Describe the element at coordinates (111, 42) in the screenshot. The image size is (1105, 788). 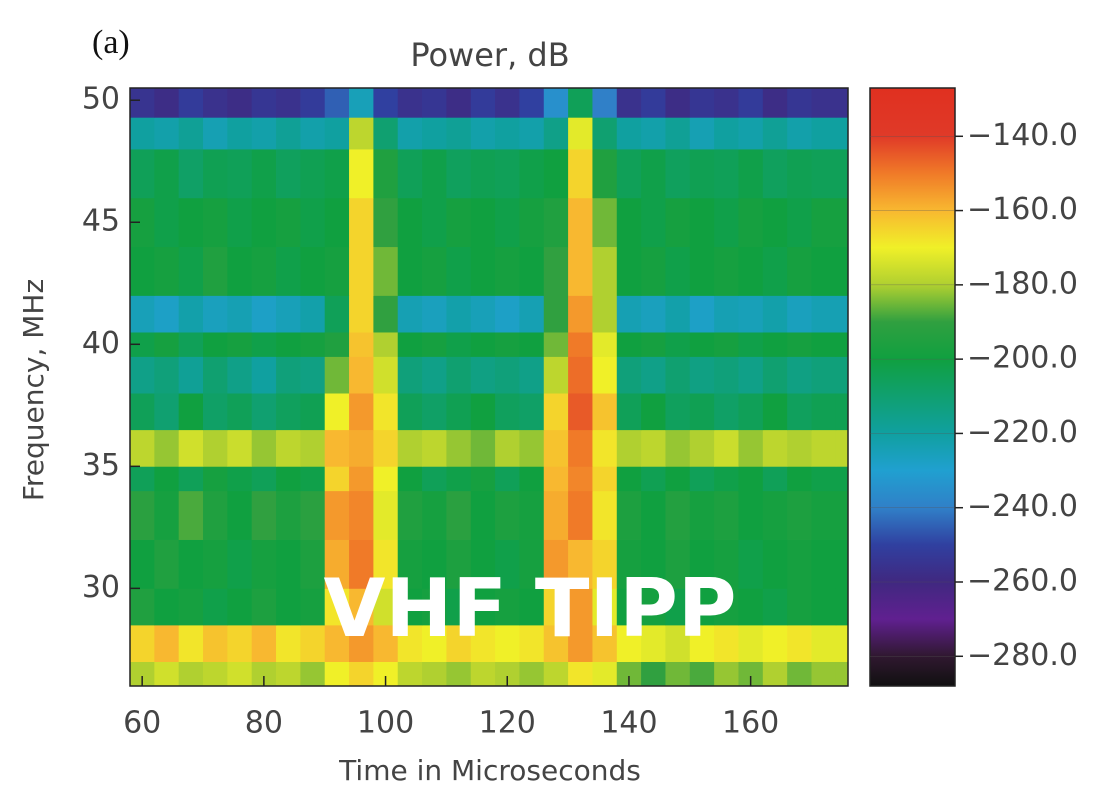
I see `panel-label: (a)` at that location.